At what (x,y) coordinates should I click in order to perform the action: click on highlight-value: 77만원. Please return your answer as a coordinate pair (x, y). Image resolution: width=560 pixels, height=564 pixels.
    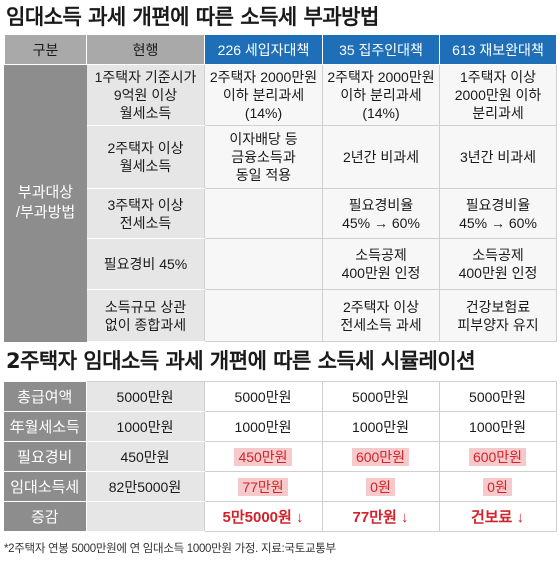
    Looking at the image, I should click on (263, 486).